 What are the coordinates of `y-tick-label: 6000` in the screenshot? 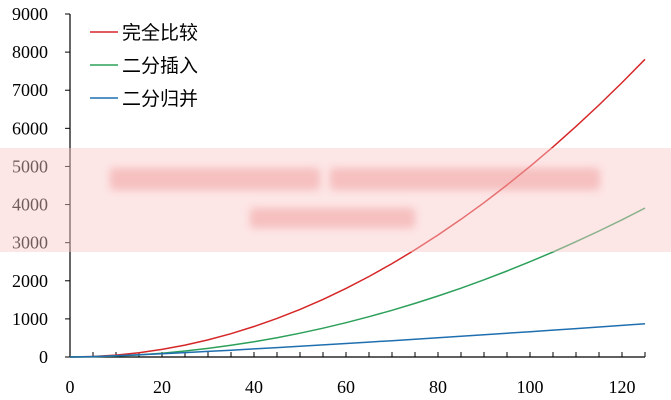 It's located at (30, 128).